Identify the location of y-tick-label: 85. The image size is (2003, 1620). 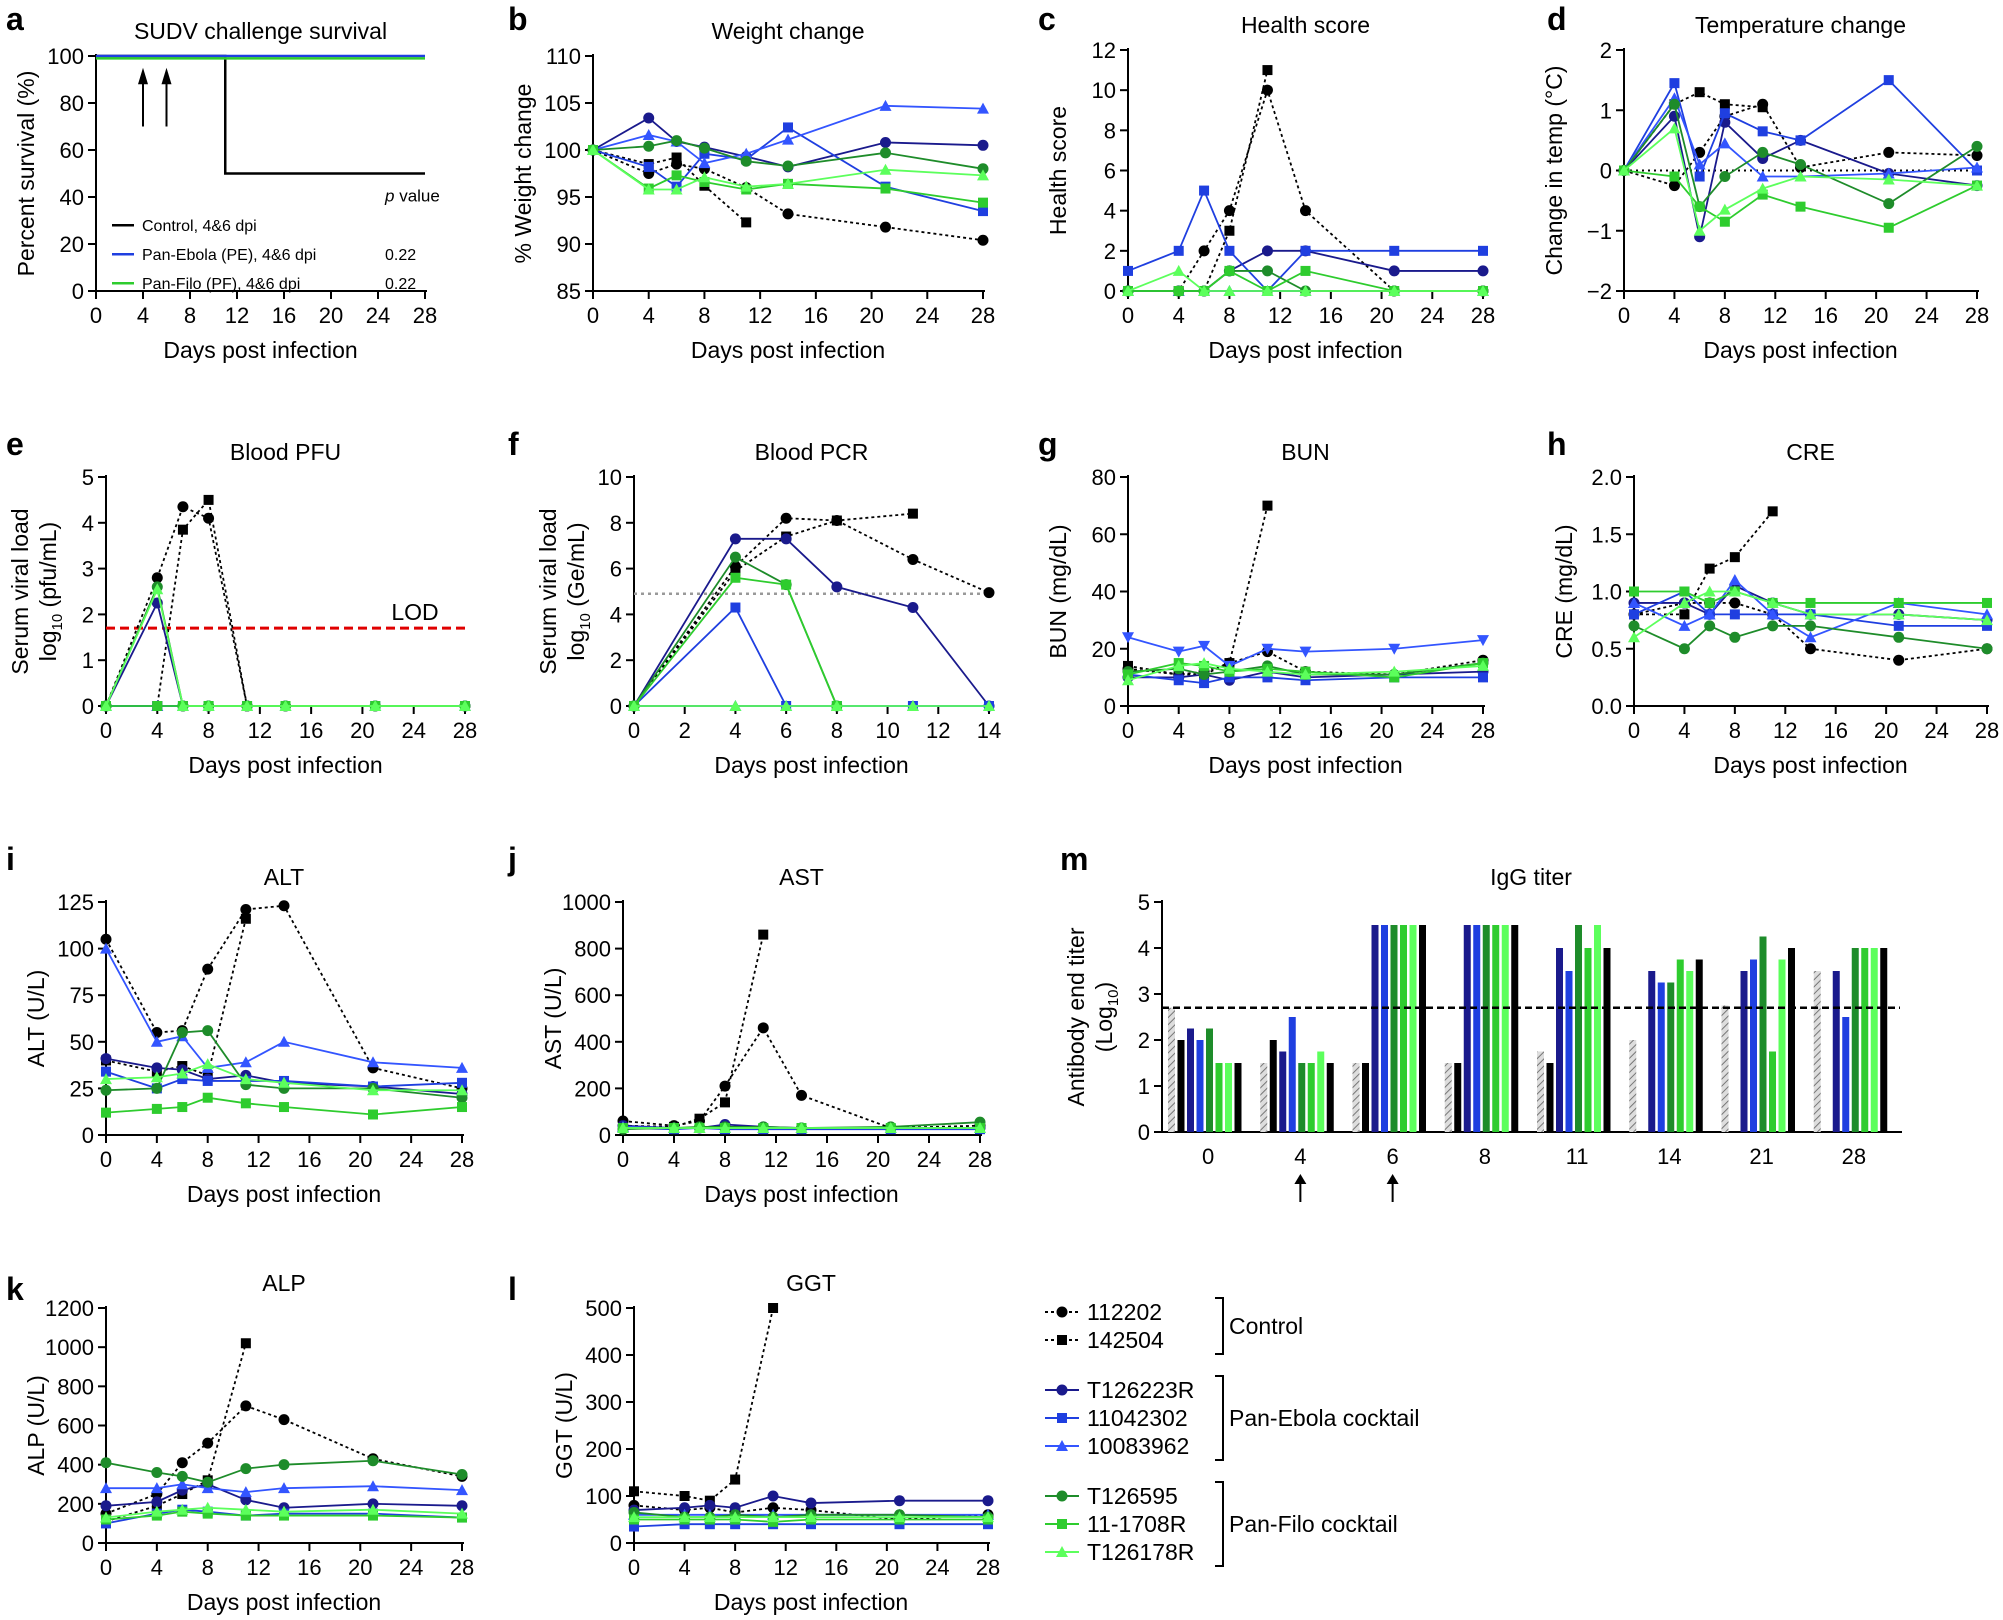
(569, 291).